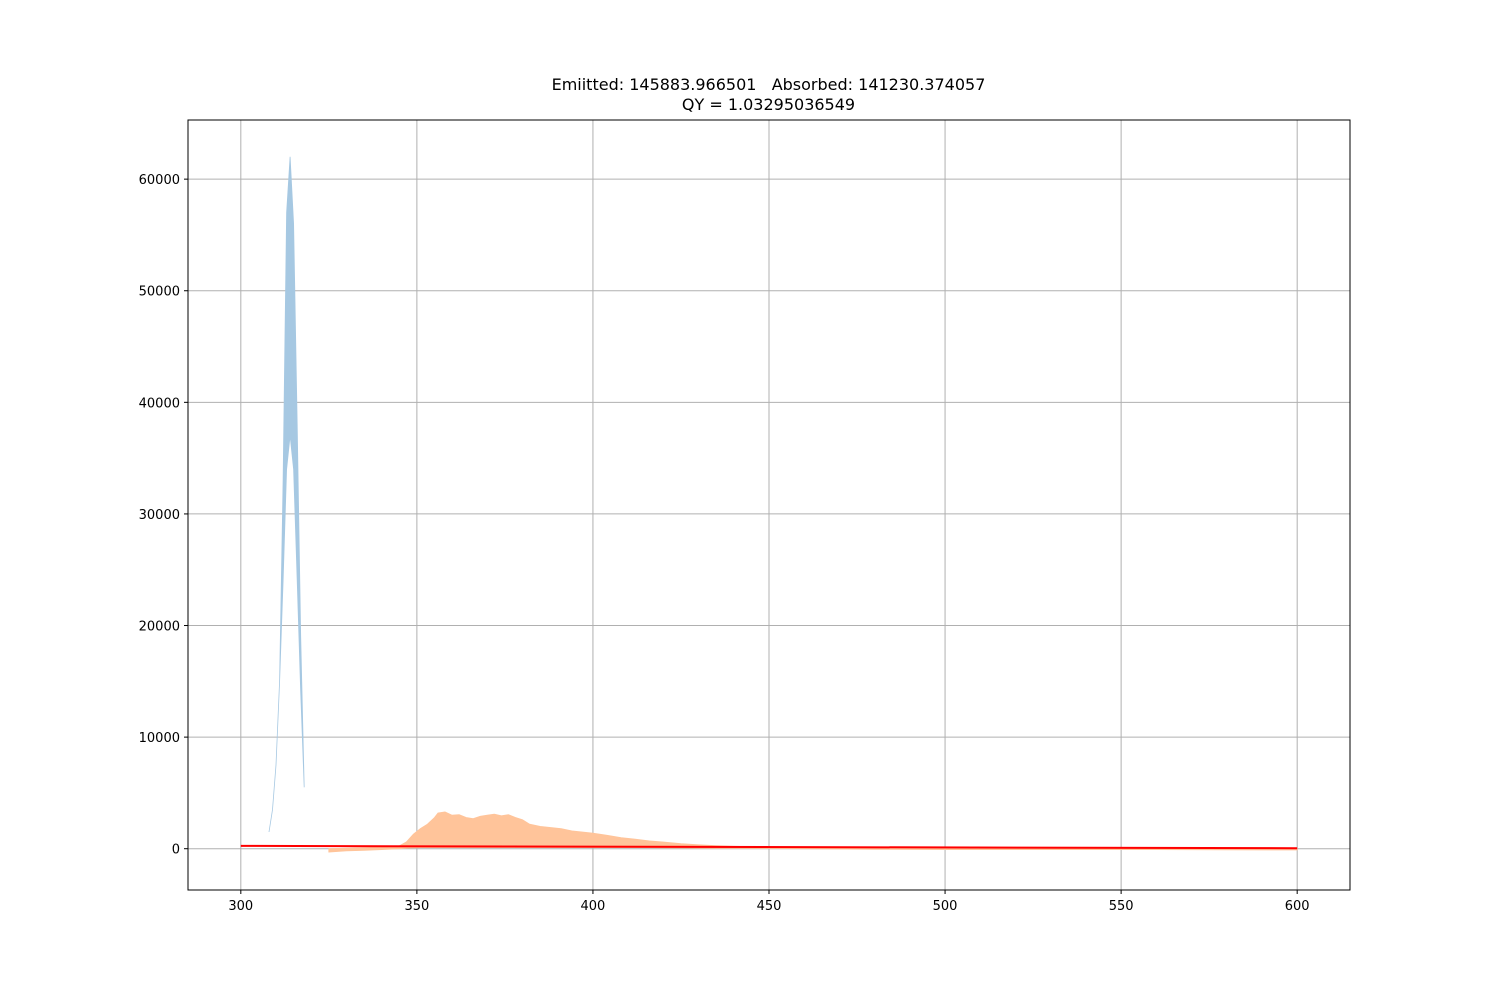 Image resolution: width=1500 pixels, height=1000 pixels. What do you see at coordinates (159, 180) in the screenshot?
I see `y-tick-label: 60000` at bounding box center [159, 180].